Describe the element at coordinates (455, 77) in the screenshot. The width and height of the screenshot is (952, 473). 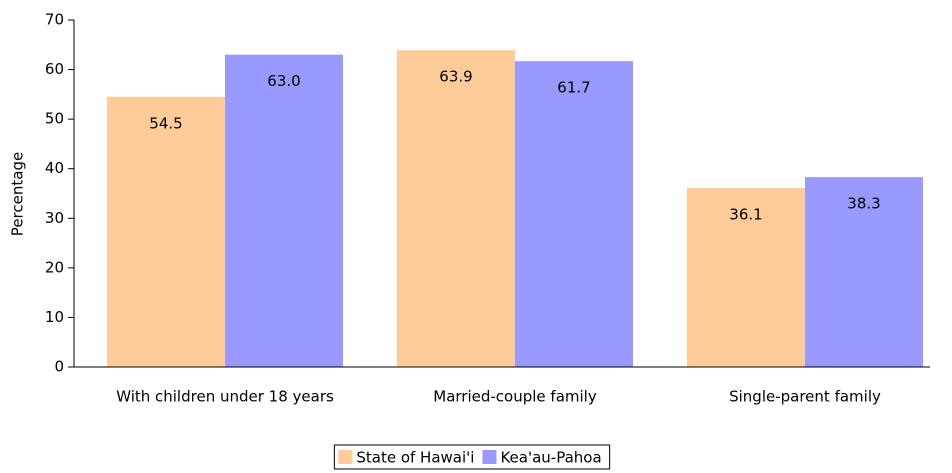
I see `bar-value-label: 63.9` at that location.